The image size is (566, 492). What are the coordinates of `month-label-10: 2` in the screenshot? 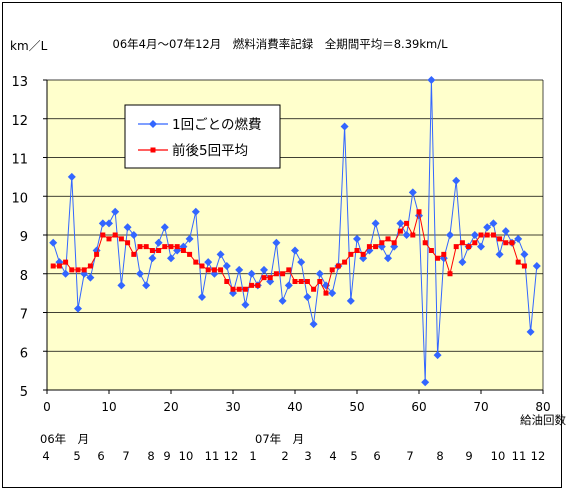 It's located at (284, 456).